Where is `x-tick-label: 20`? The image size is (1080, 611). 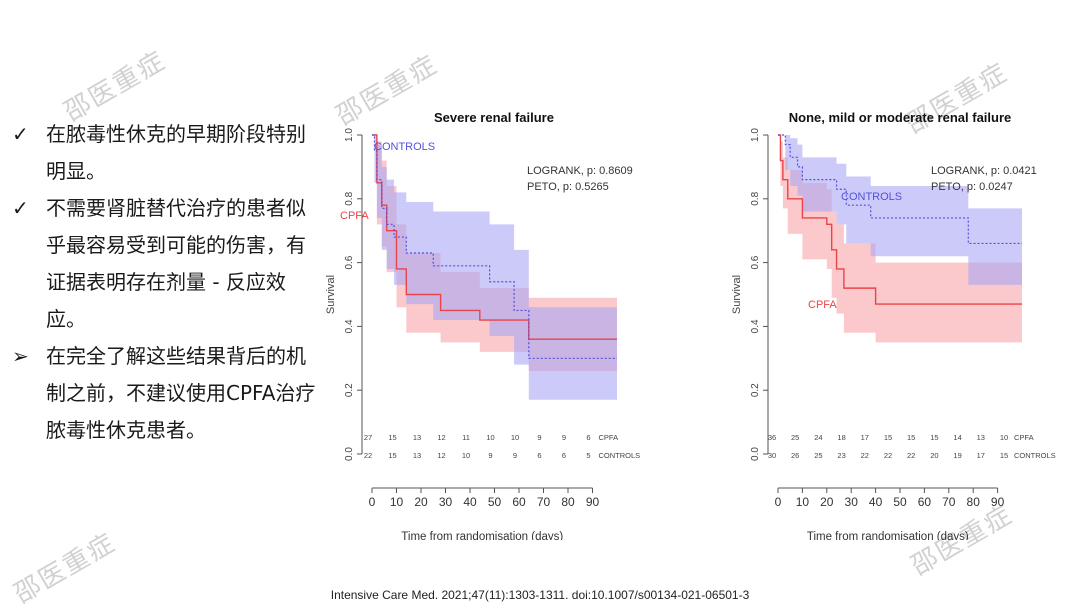
x-tick-label: 20 is located at coordinates (421, 502).